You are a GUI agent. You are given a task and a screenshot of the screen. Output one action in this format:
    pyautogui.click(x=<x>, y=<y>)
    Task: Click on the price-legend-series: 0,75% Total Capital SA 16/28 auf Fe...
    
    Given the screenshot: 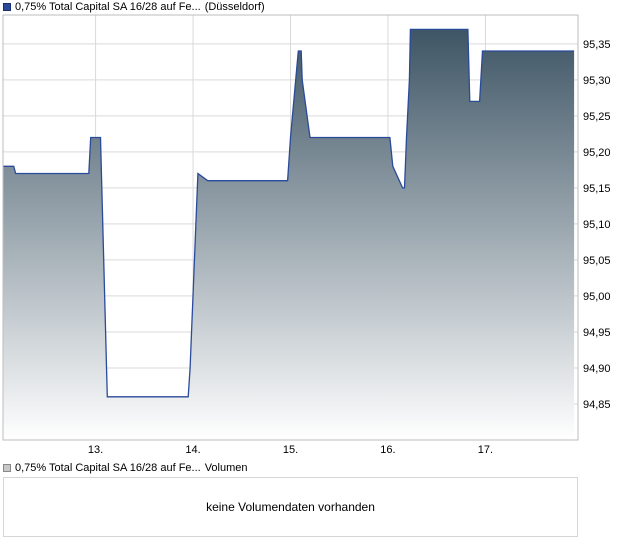 What is the action you would take?
    pyautogui.click(x=108, y=7)
    